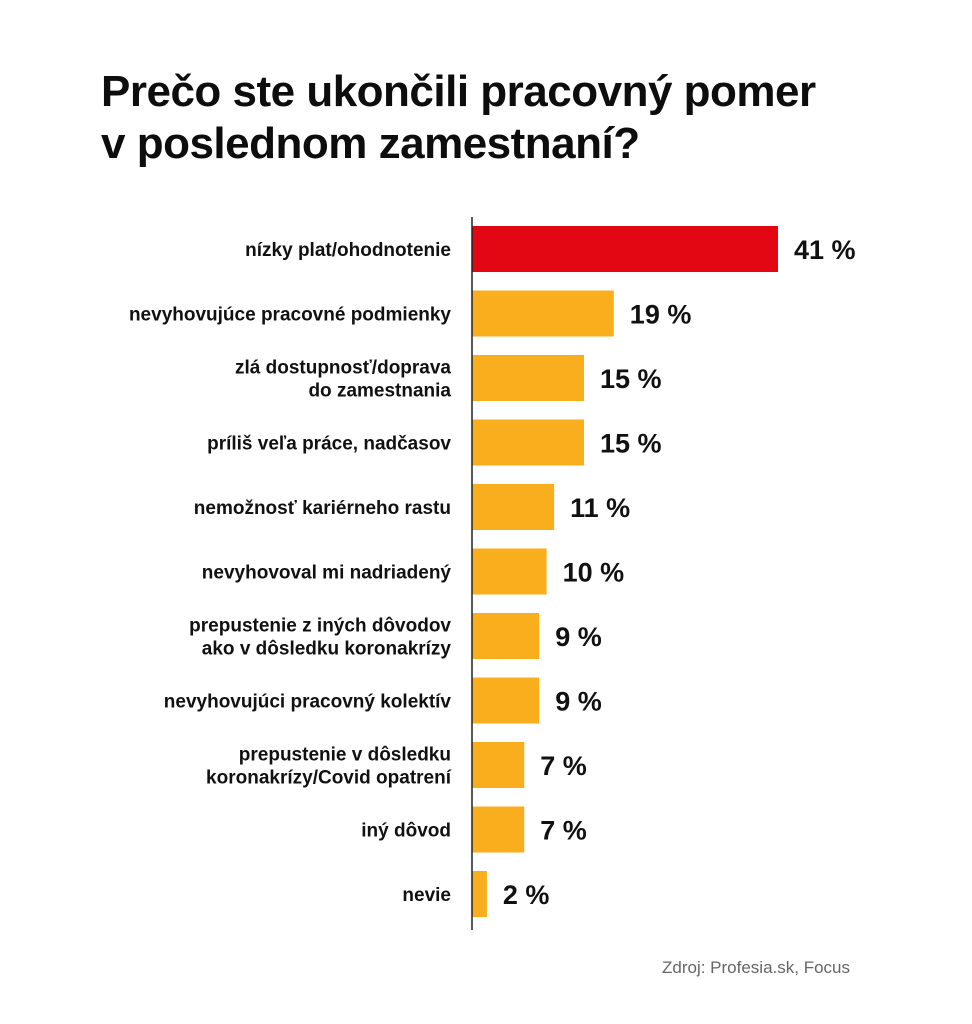  I want to click on category-label-2: nevyhovujúce pracovné podmienky, so click(290, 315).